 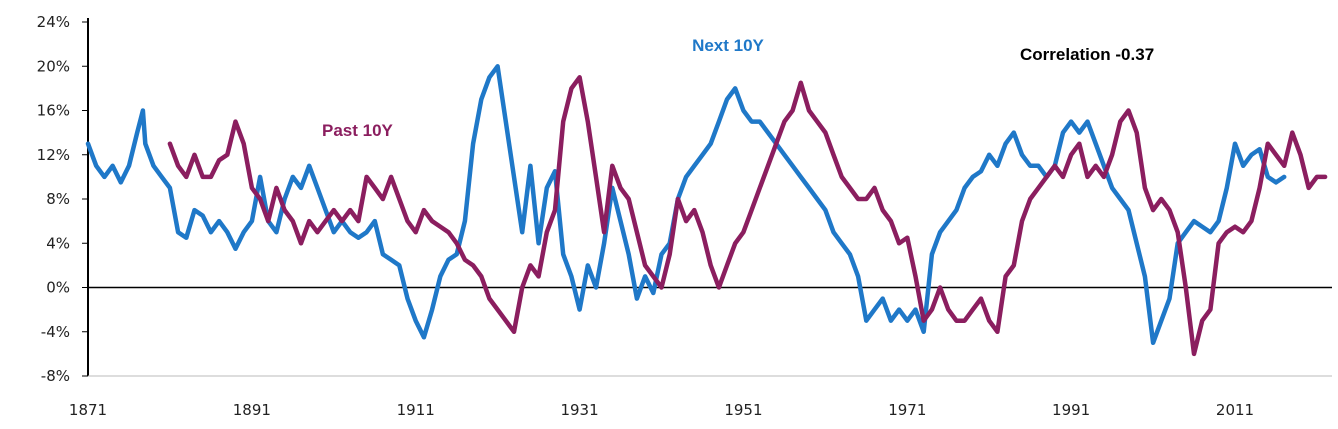 What do you see at coordinates (53, 111) in the screenshot?
I see `y-tick-label: 16%` at bounding box center [53, 111].